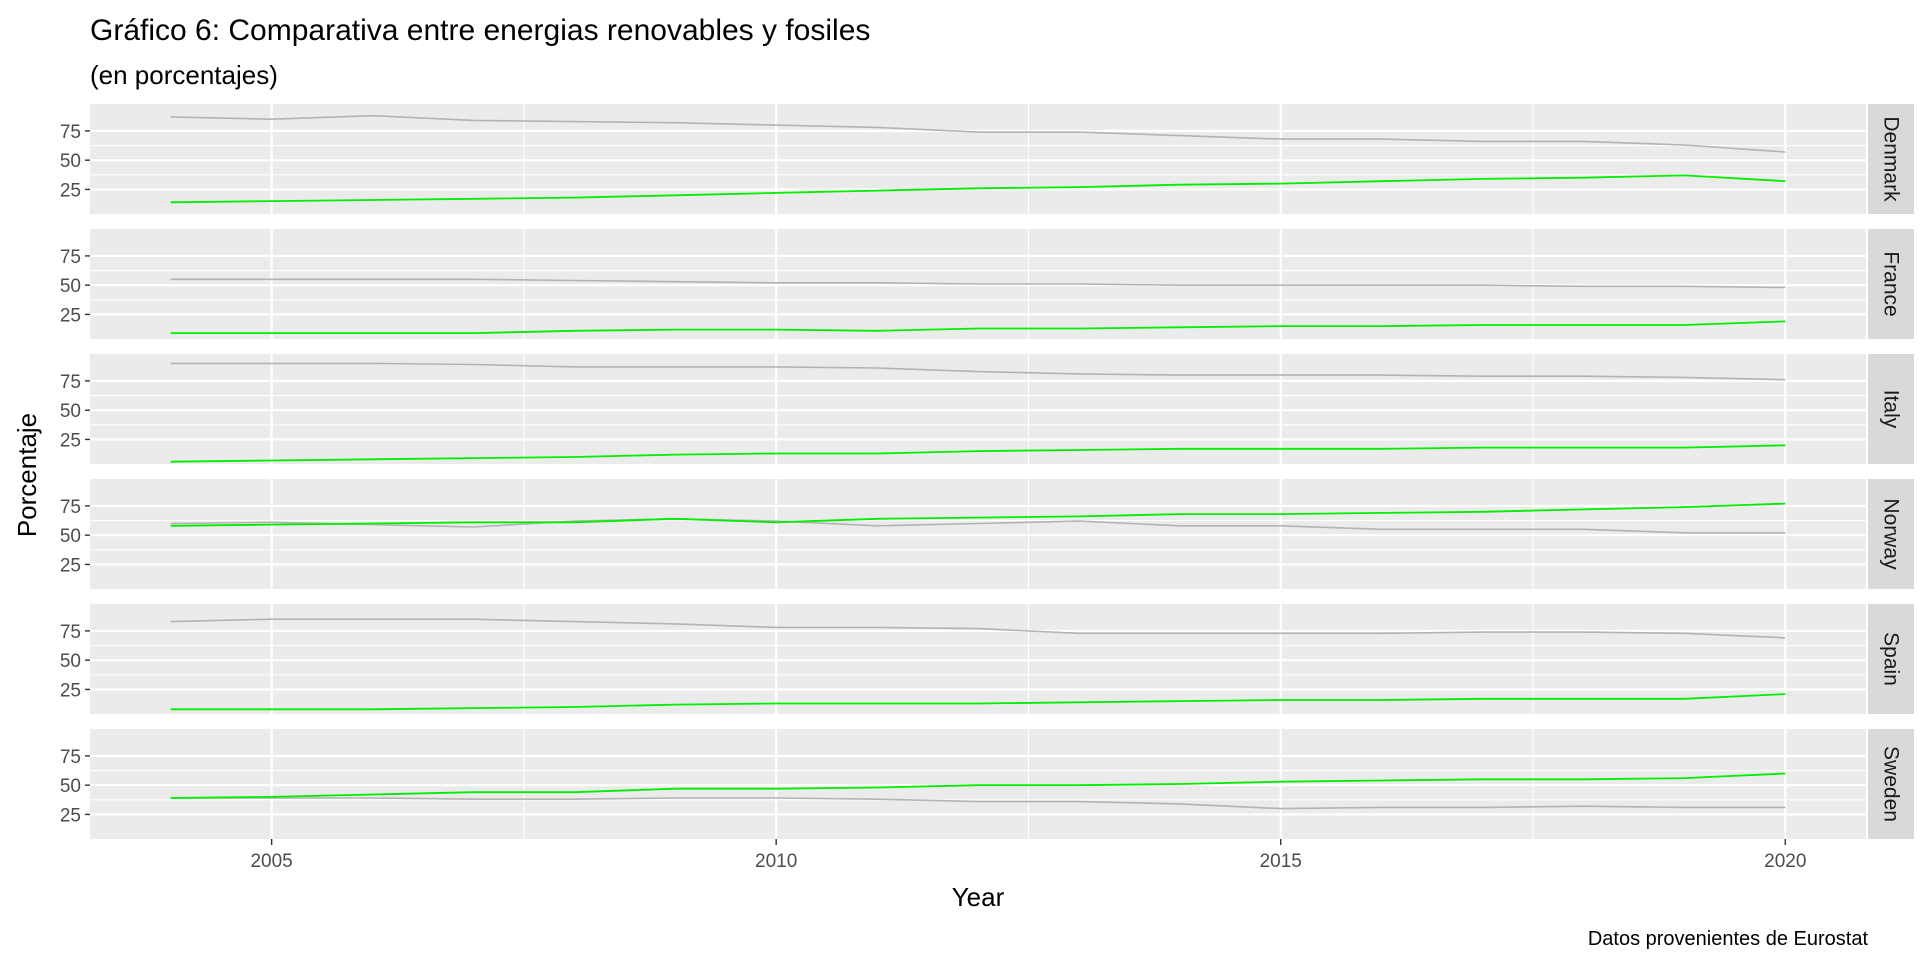  I want to click on chart-caption: Datos provenientes de Eurostat, so click(1728, 939).